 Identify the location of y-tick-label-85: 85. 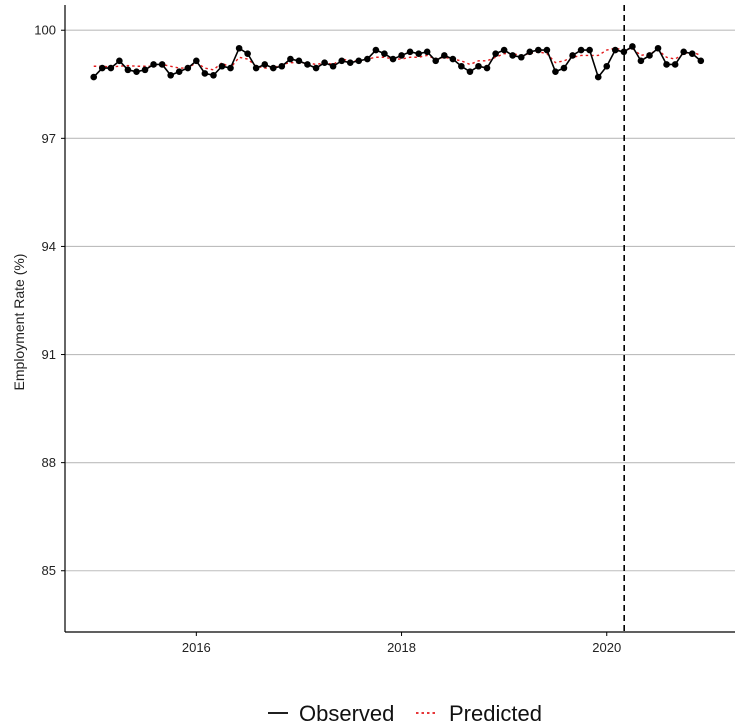
(49, 570).